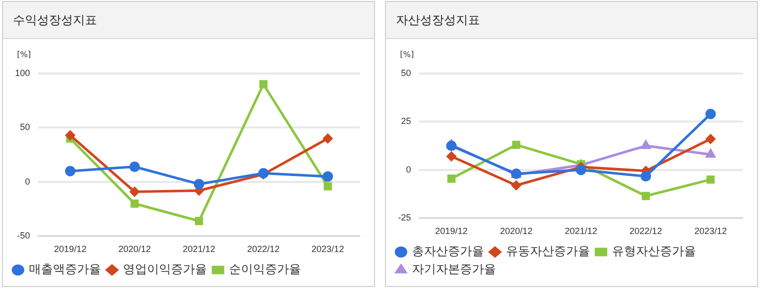 This screenshot has height=290, width=760. Describe the element at coordinates (265, 269) in the screenshot. I see `legend-label: 순이익증가율` at that location.